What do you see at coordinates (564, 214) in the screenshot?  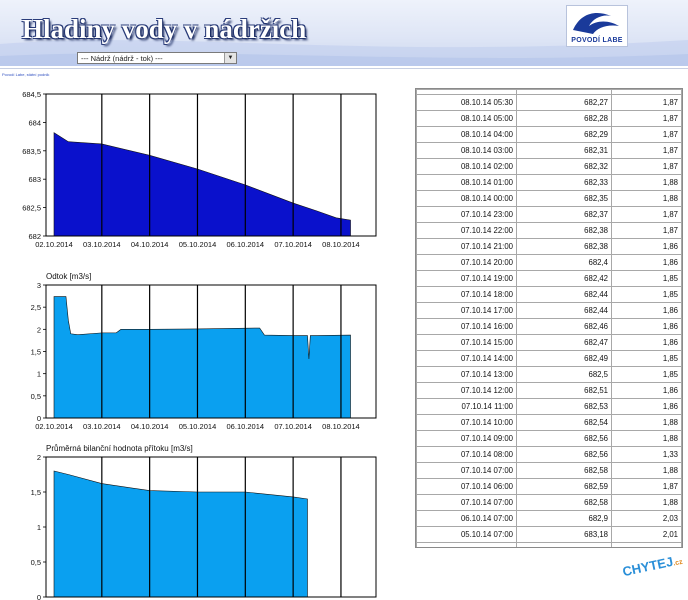 I see `table-cell-level: 682,37` at bounding box center [564, 214].